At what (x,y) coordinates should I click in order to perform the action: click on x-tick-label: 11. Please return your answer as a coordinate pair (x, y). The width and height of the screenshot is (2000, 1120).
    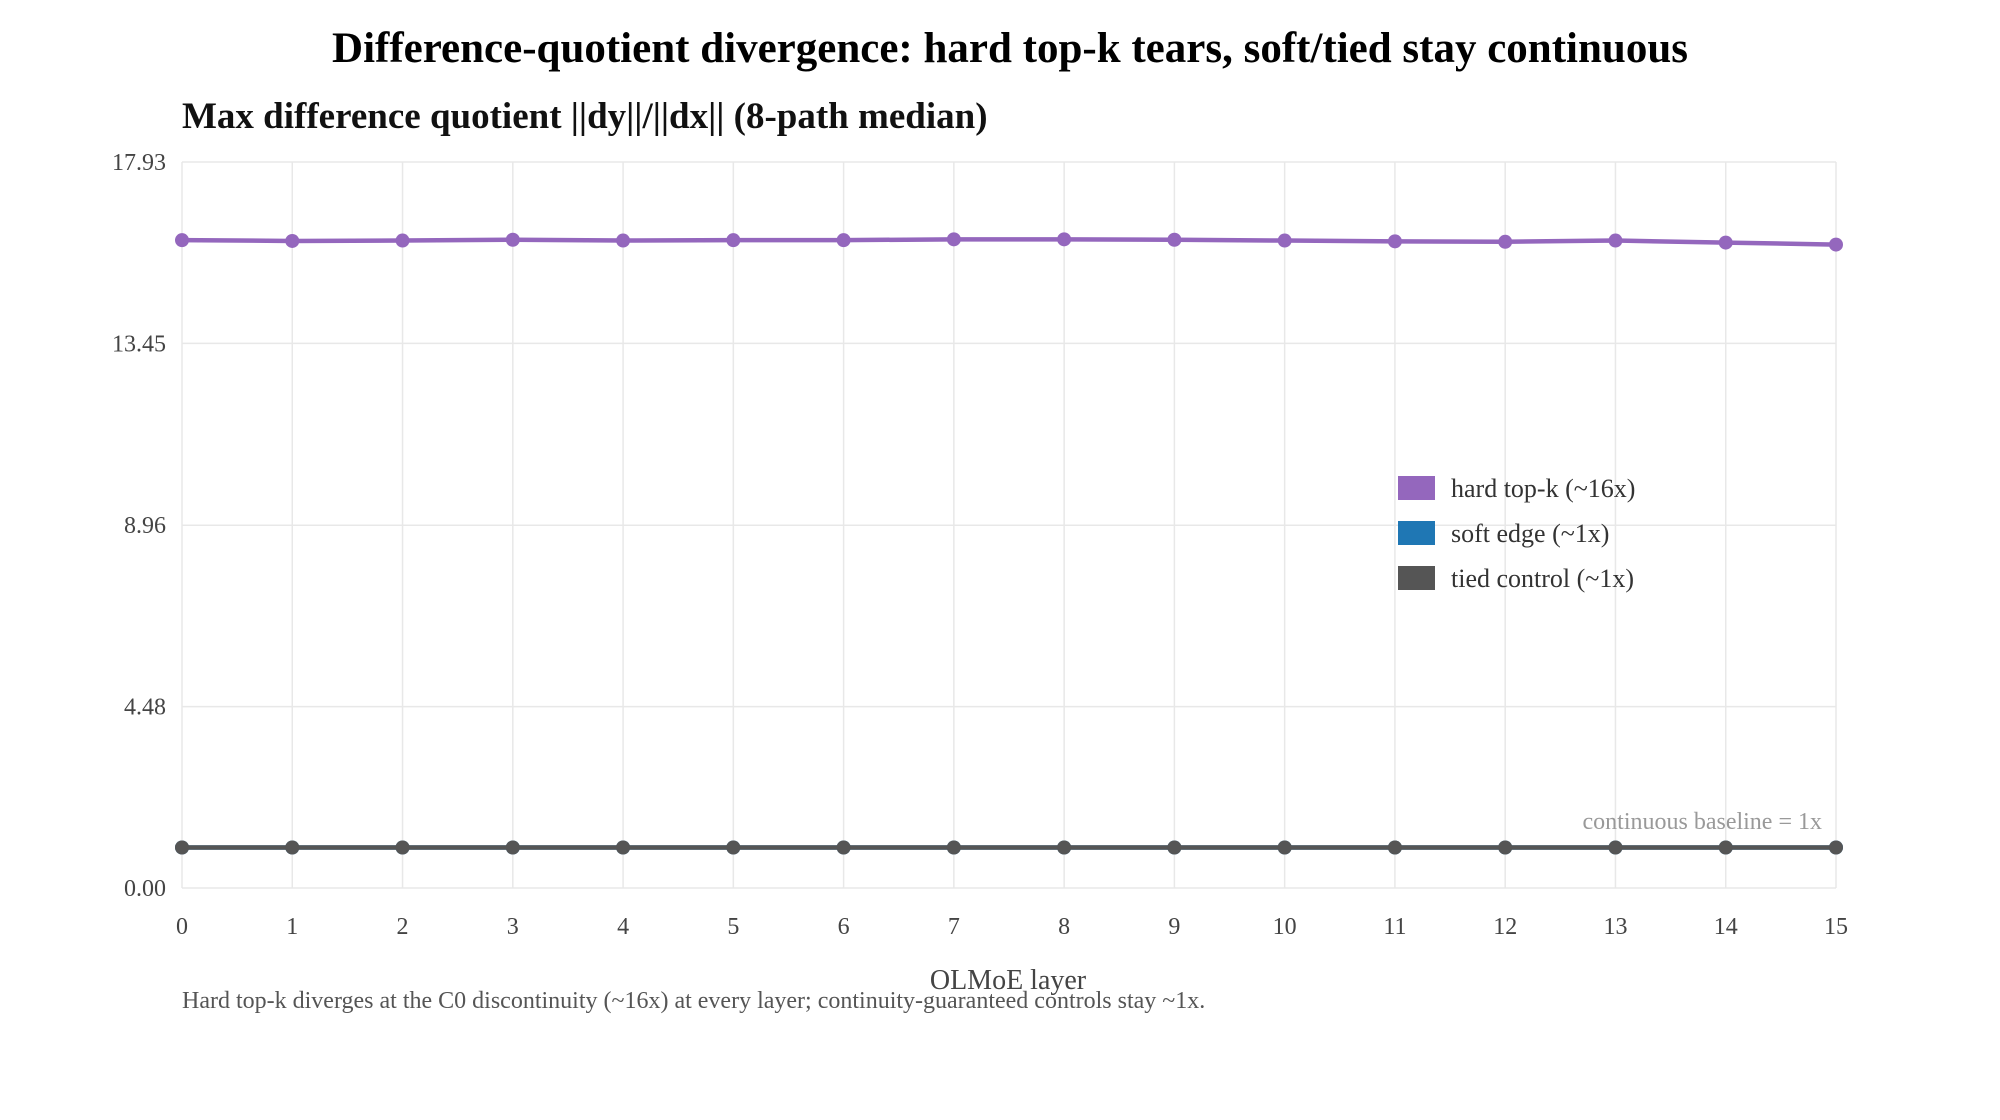
    Looking at the image, I should click on (1394, 927).